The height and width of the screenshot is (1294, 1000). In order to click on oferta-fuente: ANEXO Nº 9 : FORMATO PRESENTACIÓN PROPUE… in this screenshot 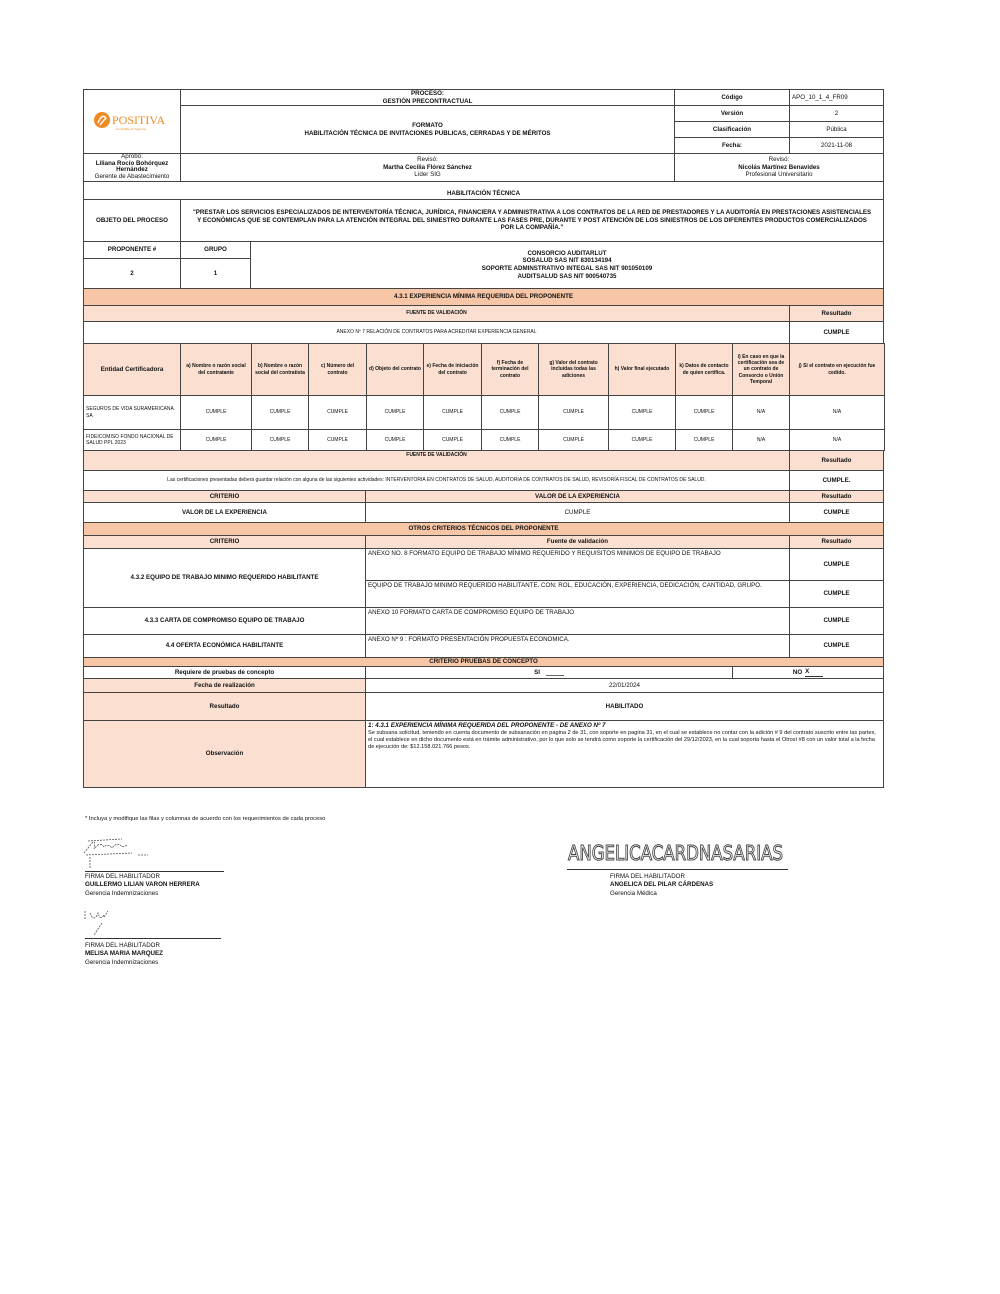, I will do `click(577, 646)`.